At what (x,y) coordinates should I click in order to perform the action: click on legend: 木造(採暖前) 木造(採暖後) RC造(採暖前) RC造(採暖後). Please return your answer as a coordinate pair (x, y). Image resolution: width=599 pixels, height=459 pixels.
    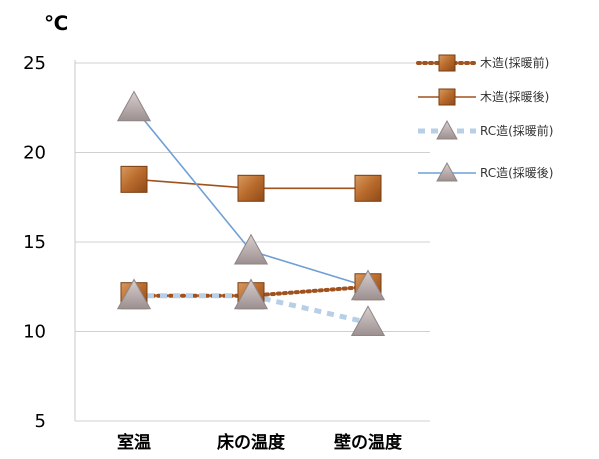
    Looking at the image, I should click on (484, 118).